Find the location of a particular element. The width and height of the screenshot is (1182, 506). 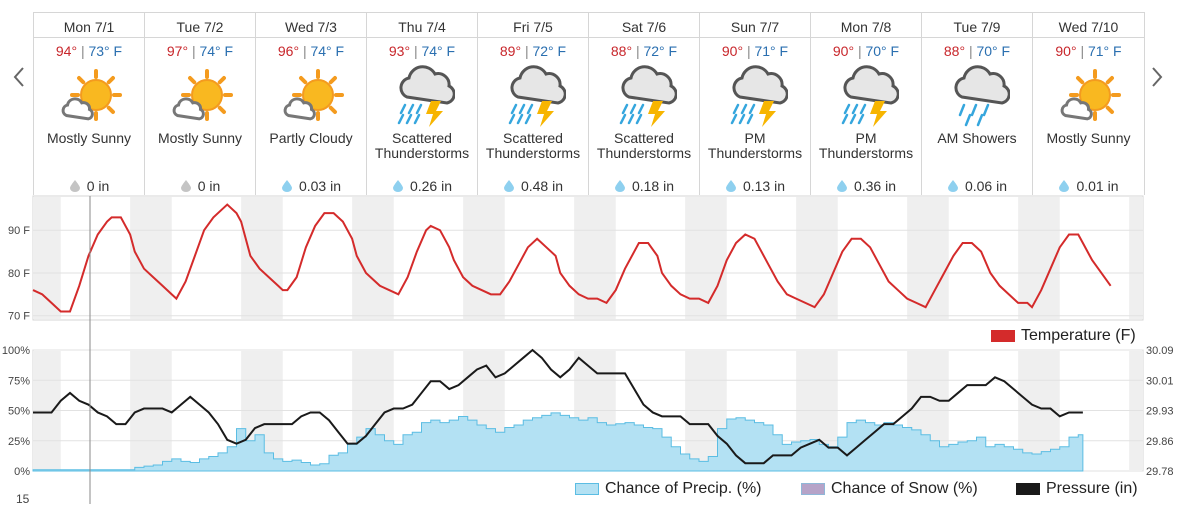

precip-tick-label: 50% is located at coordinates (19, 412).